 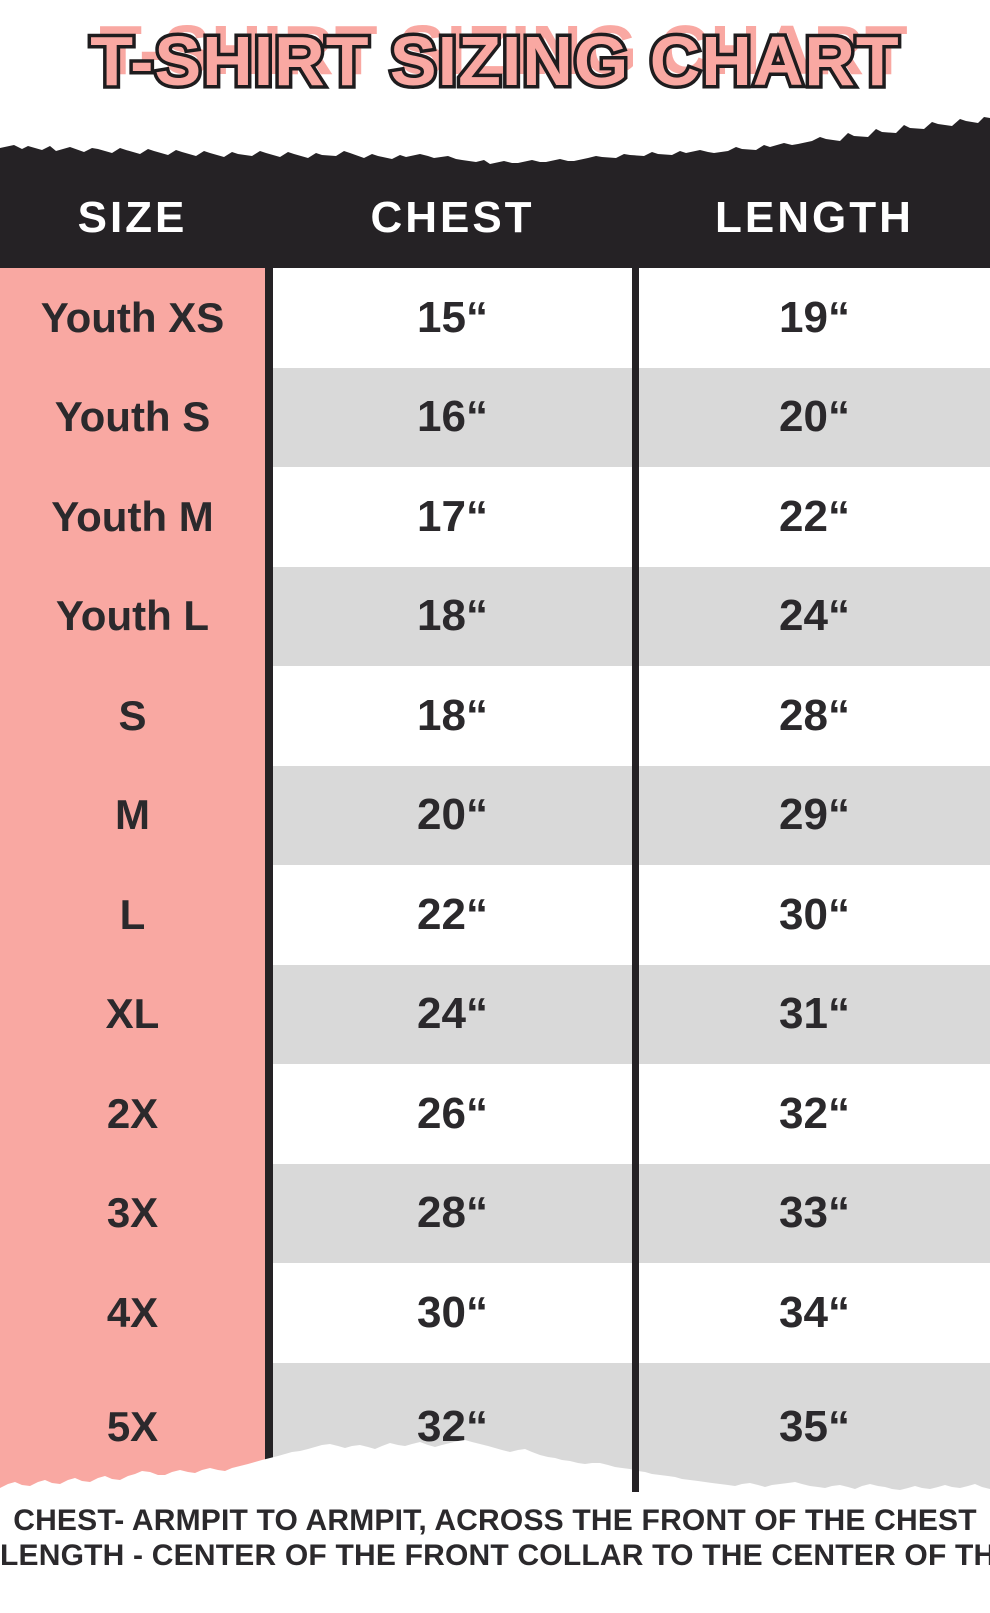 What do you see at coordinates (132, 217) in the screenshot?
I see `column-header-size: SIZE` at bounding box center [132, 217].